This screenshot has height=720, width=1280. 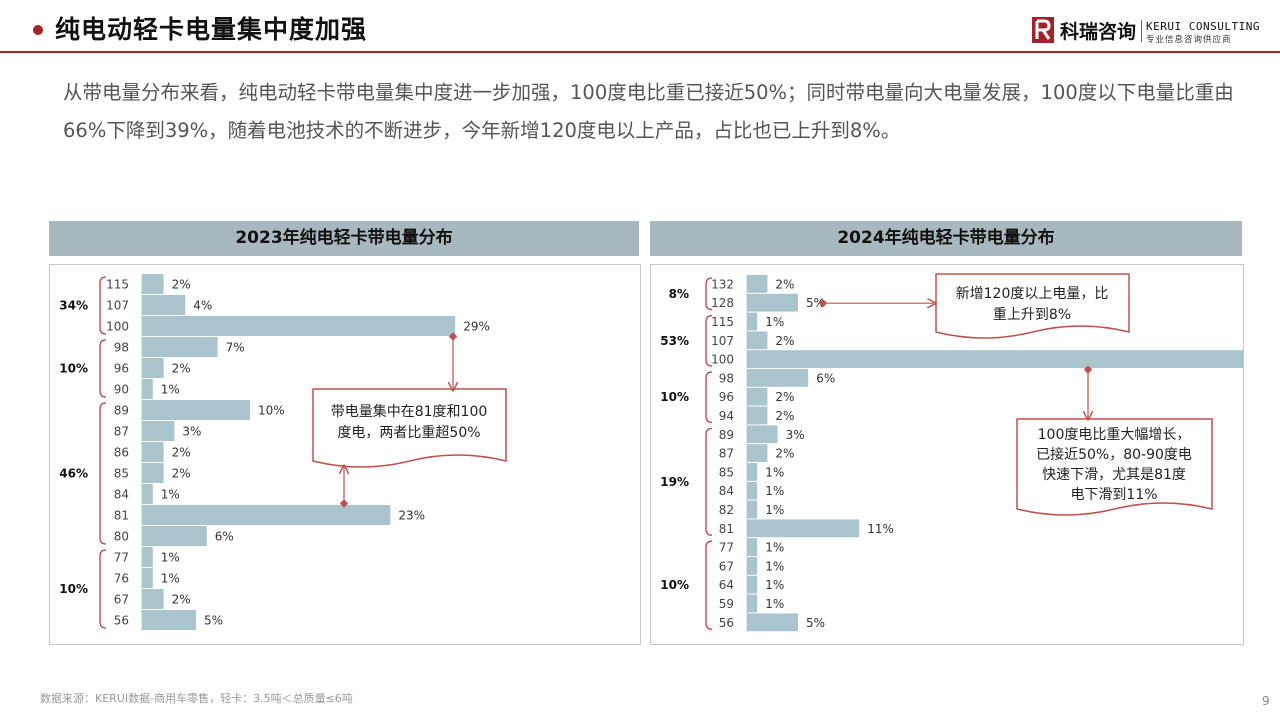 What do you see at coordinates (880, 529) in the screenshot?
I see `value-label: 11%` at bounding box center [880, 529].